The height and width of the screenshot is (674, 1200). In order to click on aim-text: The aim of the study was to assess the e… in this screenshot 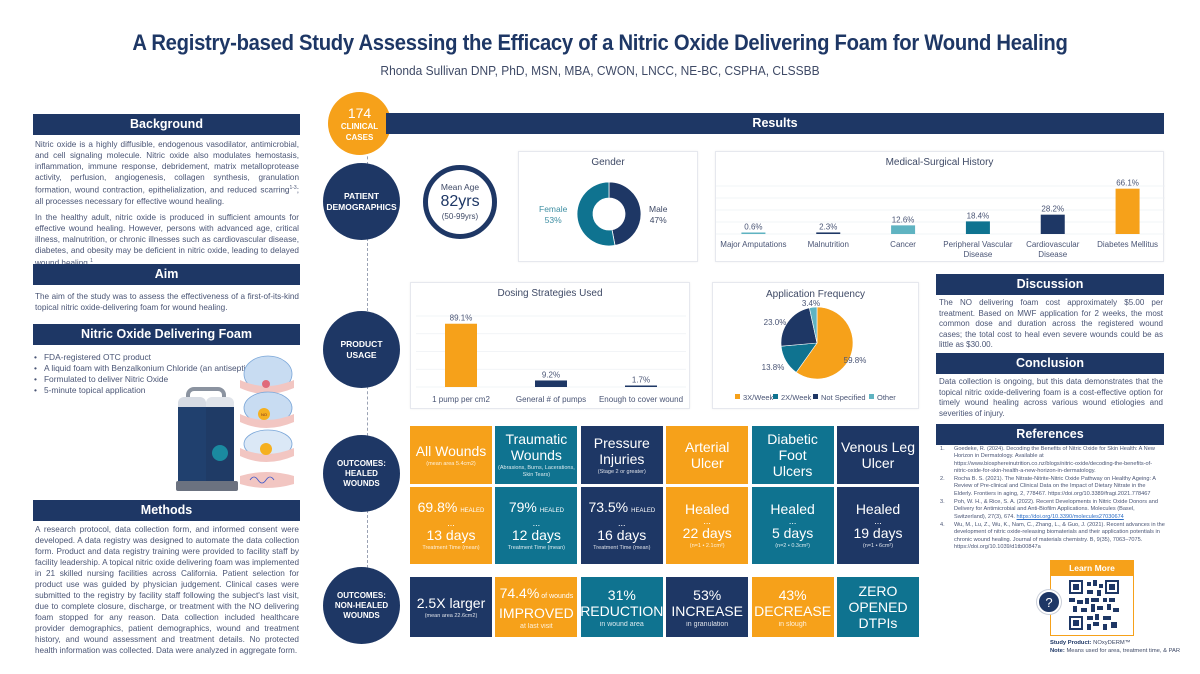, I will do `click(167, 302)`.